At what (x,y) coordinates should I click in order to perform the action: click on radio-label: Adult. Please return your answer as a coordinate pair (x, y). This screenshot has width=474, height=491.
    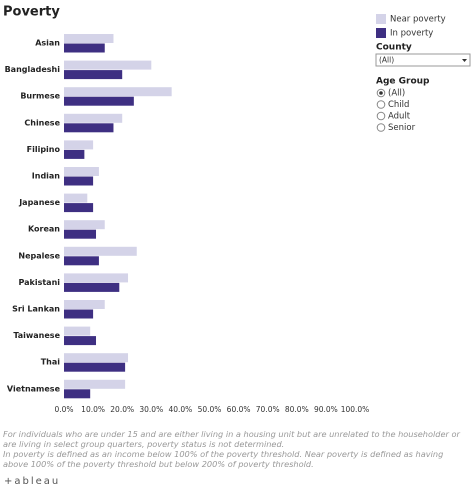
    Looking at the image, I should click on (399, 117).